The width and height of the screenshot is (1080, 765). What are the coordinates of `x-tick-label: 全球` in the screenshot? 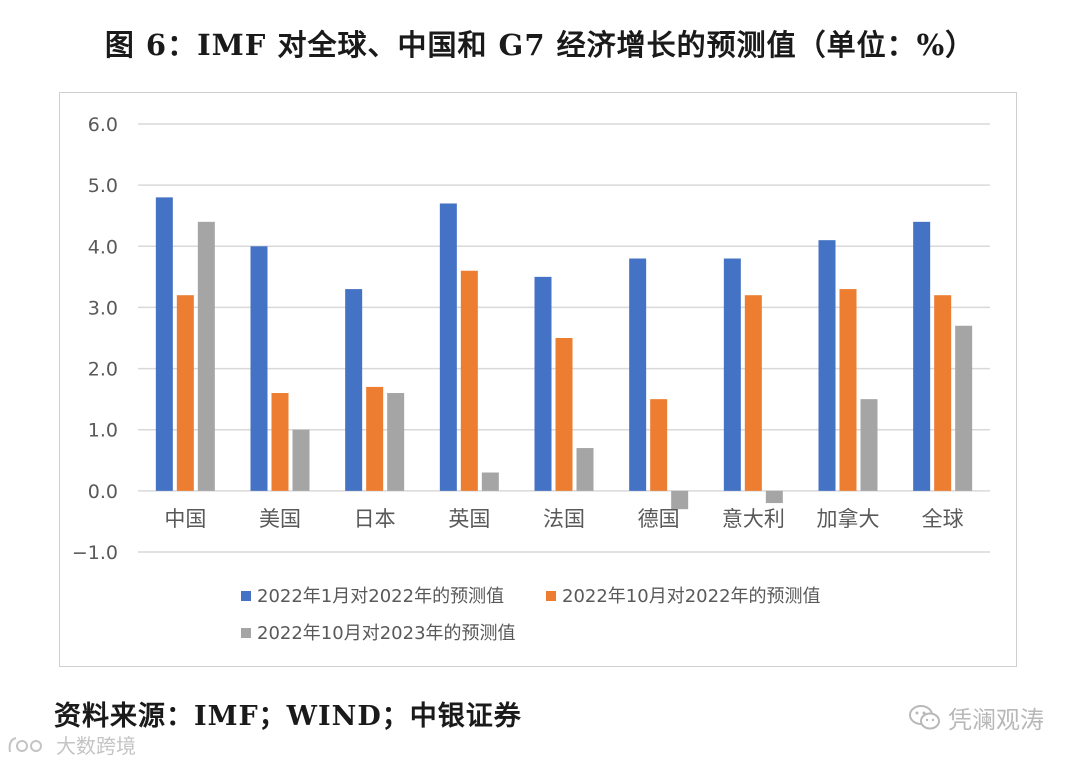 It's located at (943, 519).